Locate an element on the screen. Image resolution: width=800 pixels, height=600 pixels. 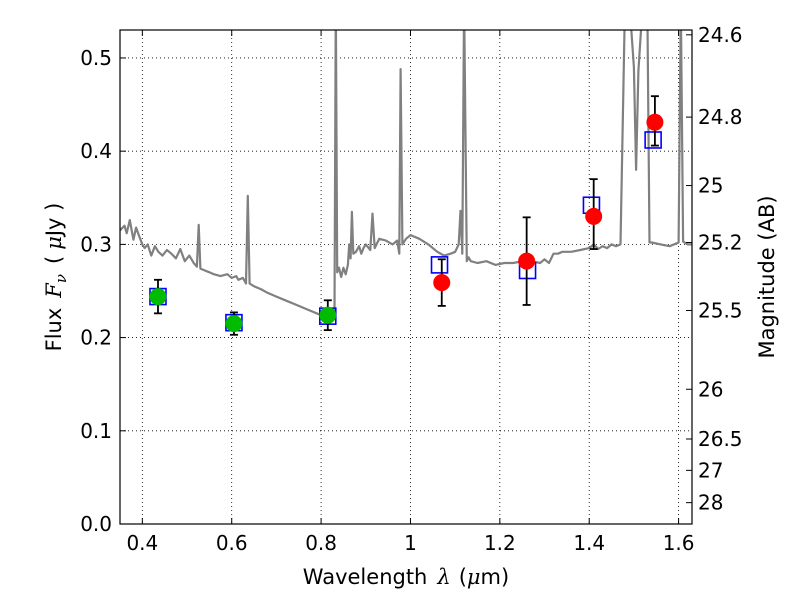
magnitude-tick-label: 25.2 is located at coordinates (720, 243).